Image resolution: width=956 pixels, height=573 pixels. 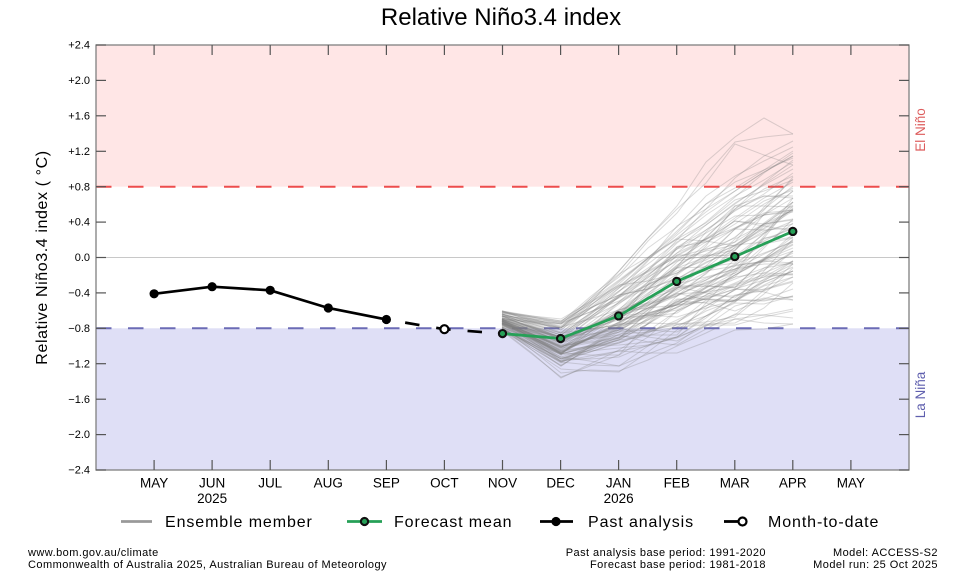 What do you see at coordinates (42, 257) in the screenshot?
I see `svg-text: Relative Niño3.4 index ( °C)` at bounding box center [42, 257].